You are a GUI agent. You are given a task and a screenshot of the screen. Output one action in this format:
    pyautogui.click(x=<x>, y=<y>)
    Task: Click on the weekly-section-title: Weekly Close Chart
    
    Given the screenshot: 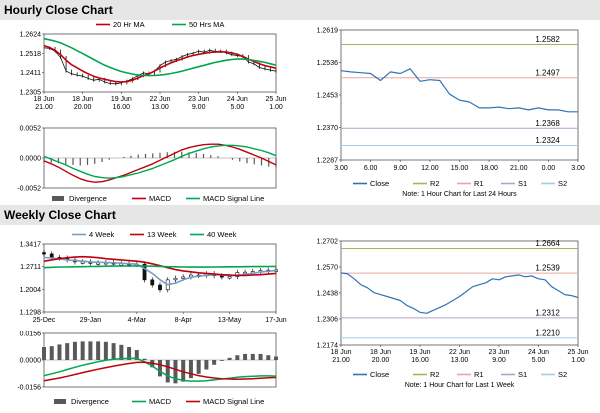 What is the action you would take?
    pyautogui.click(x=300, y=215)
    